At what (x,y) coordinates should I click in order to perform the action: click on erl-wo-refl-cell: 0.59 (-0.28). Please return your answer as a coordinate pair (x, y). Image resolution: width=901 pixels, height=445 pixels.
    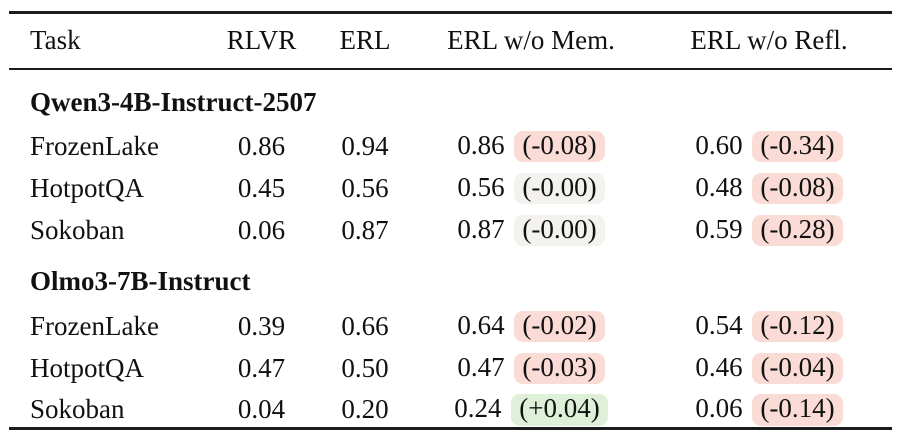
    Looking at the image, I should click on (769, 228).